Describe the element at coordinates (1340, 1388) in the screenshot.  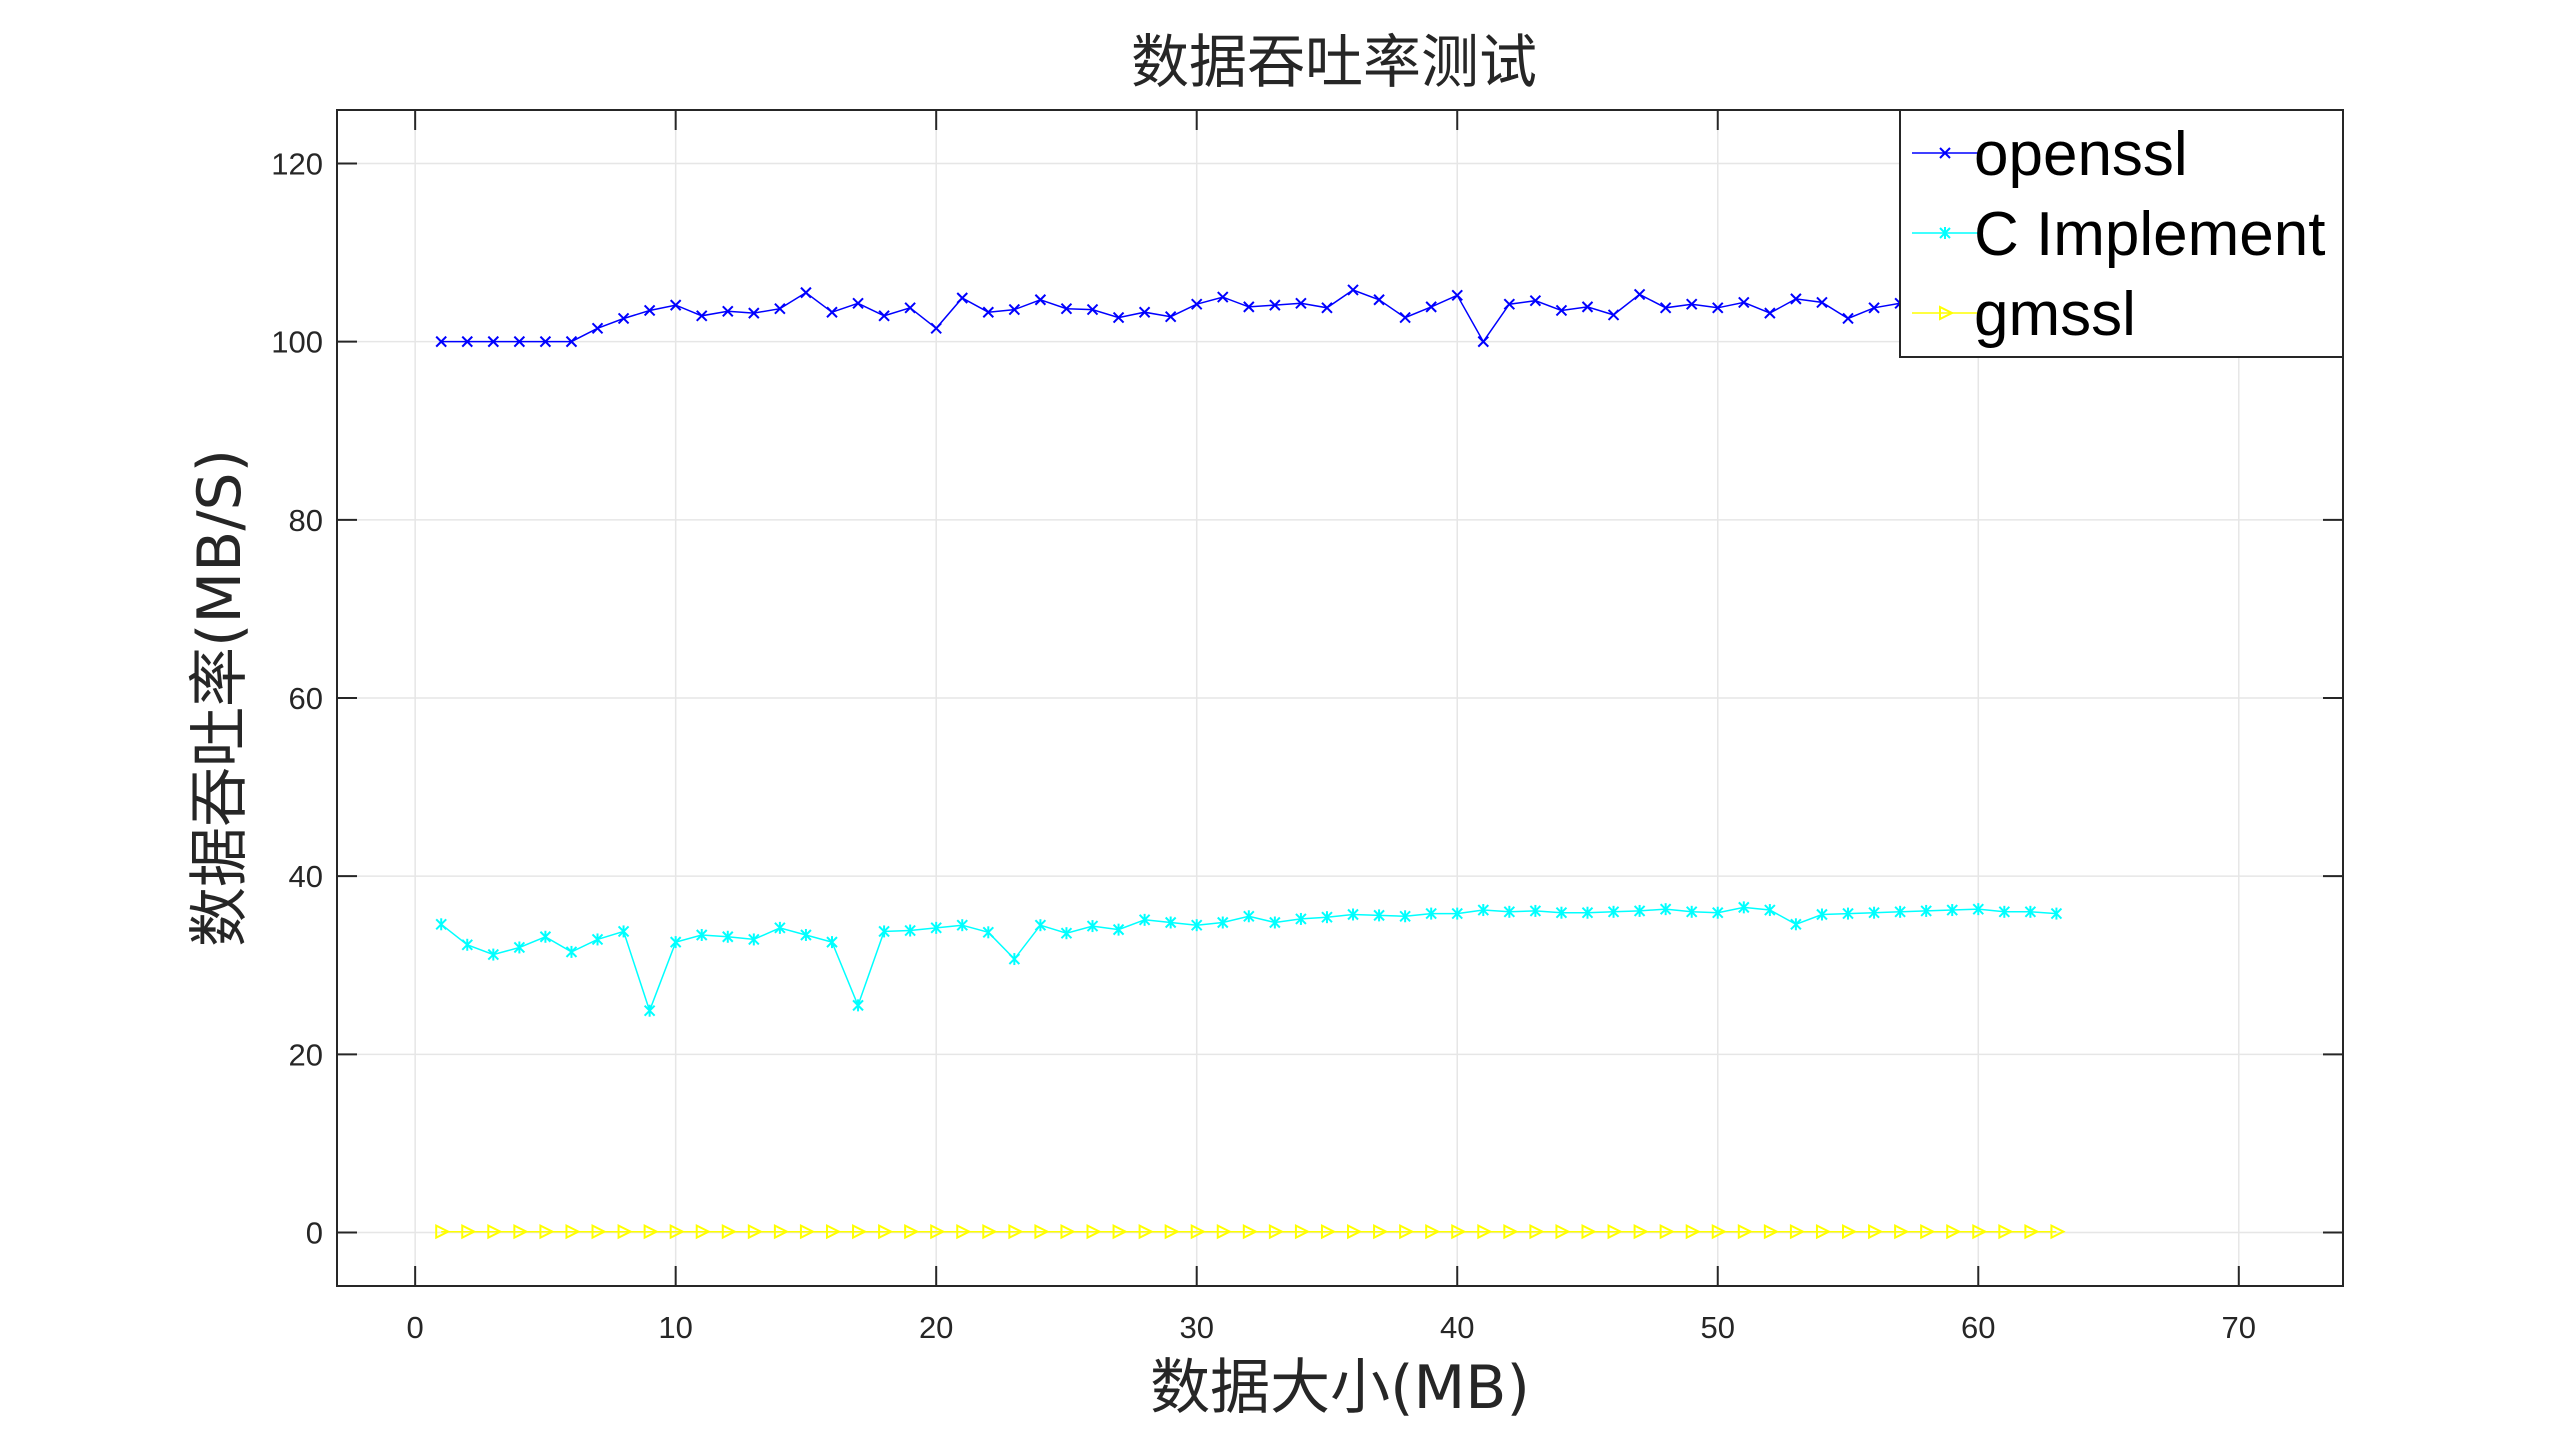
I see `x-axis-label: 数据大小(MB)` at that location.